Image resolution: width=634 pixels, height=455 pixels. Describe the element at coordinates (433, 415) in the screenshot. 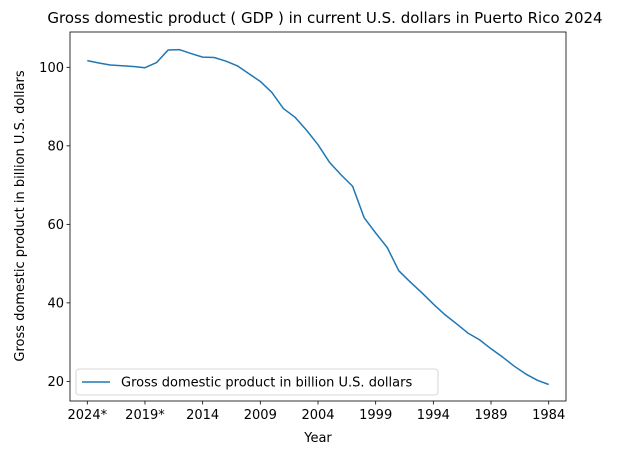

I see `x-tick-label: 1994` at that location.